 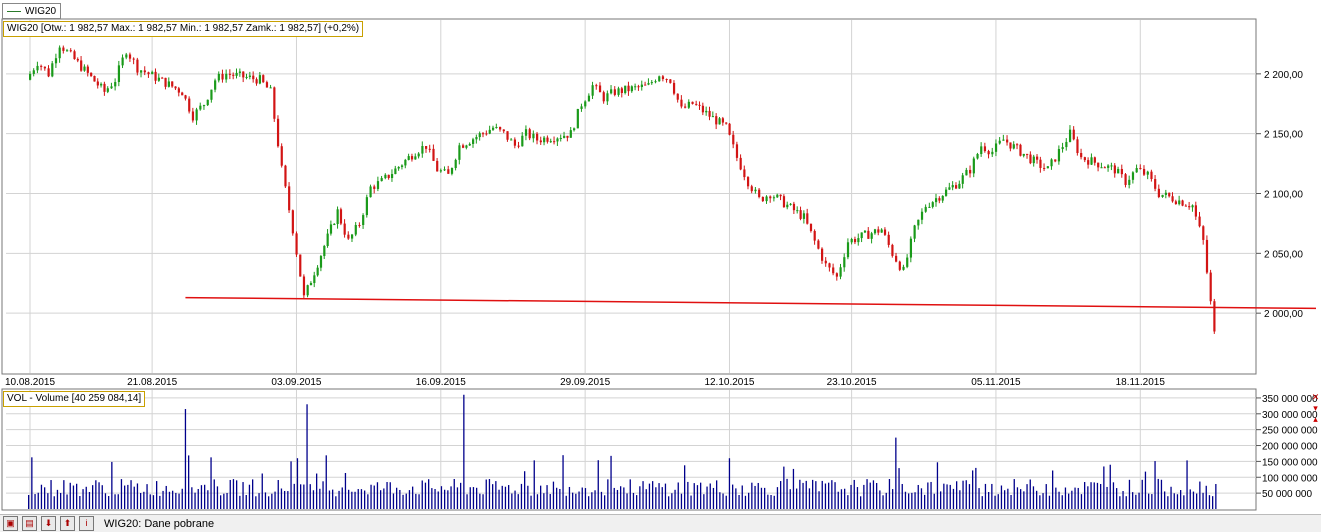 What do you see at coordinates (30, 382) in the screenshot?
I see `x-tick-label: 10.08.2015` at bounding box center [30, 382].